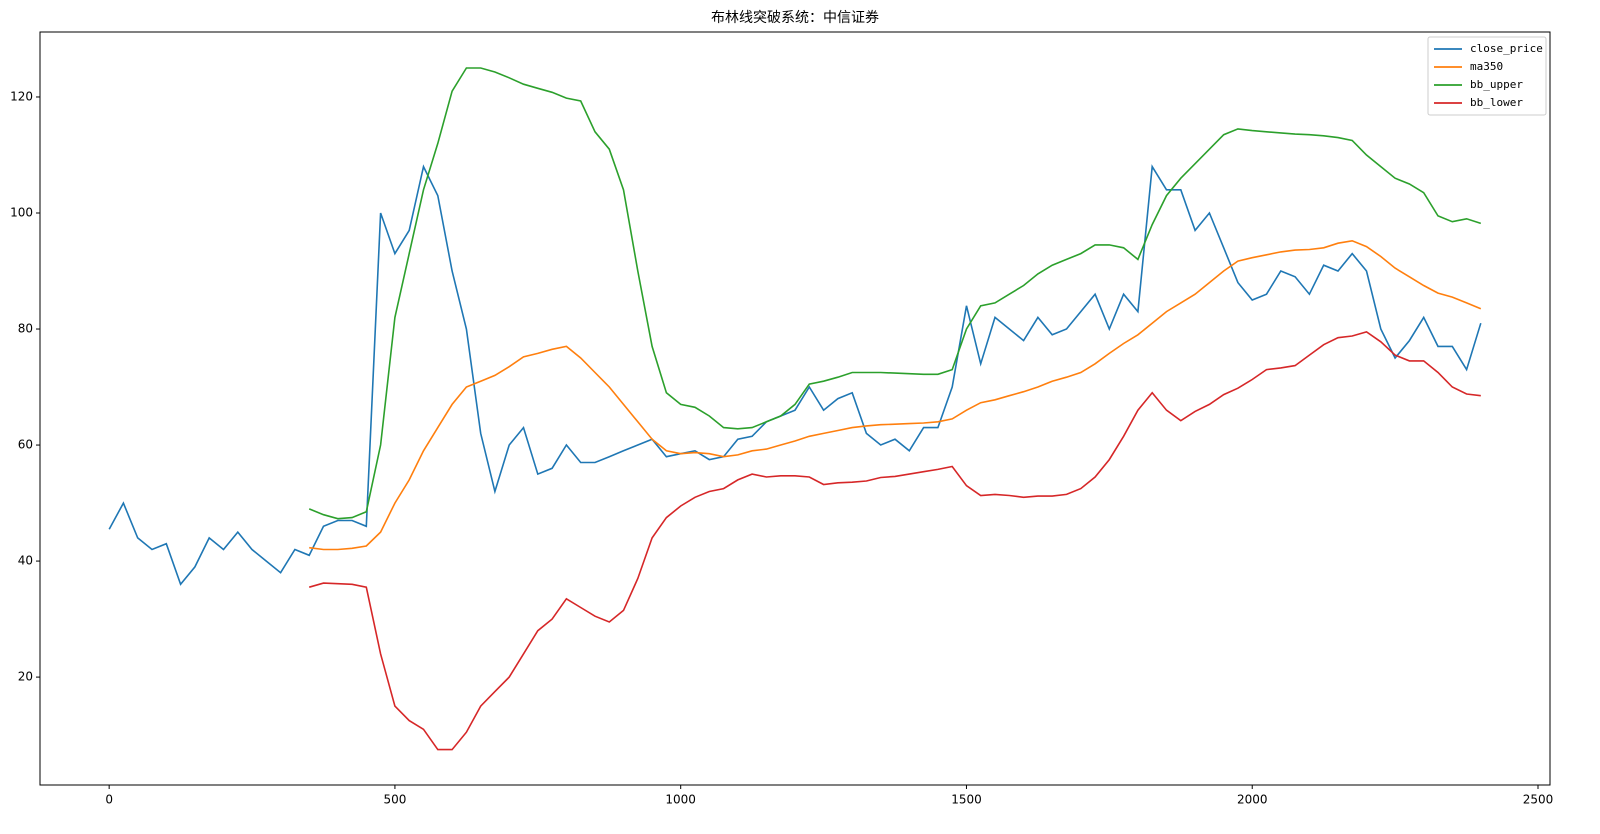 The image size is (1600, 834). Describe the element at coordinates (21, 212) in the screenshot. I see `y-tick-label: 100` at that location.